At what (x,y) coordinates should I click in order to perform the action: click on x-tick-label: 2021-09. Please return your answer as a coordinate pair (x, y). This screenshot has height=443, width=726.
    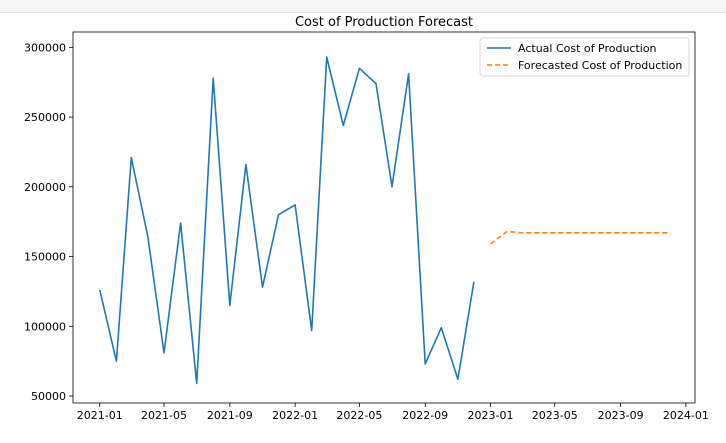
    Looking at the image, I should click on (230, 415).